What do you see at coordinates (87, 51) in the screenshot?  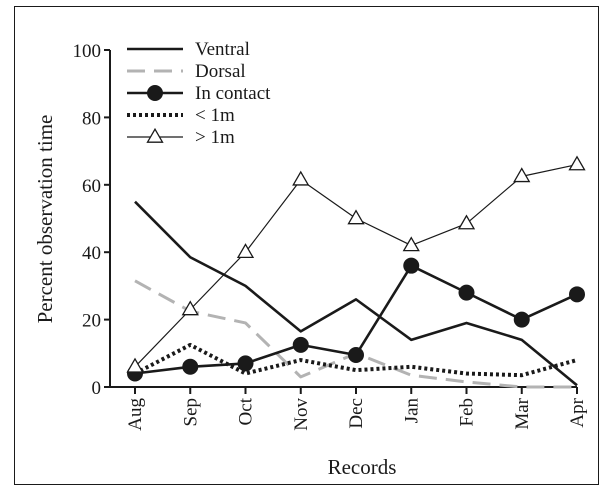 I see `y-tick-label: 100` at bounding box center [87, 51].